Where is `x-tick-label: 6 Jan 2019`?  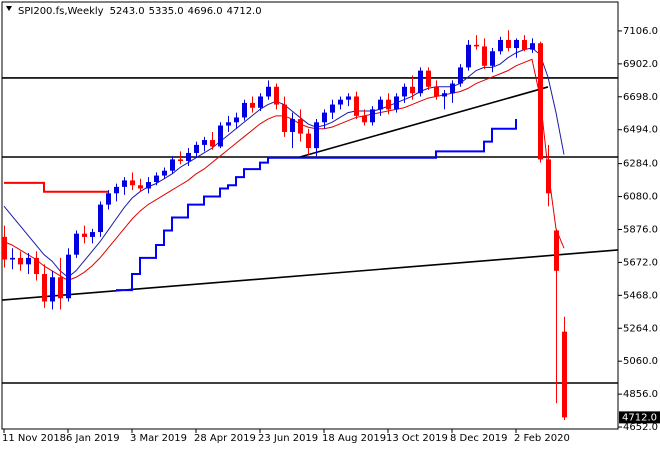
x-tick-label: 6 Jan 2019 is located at coordinates (93, 438).